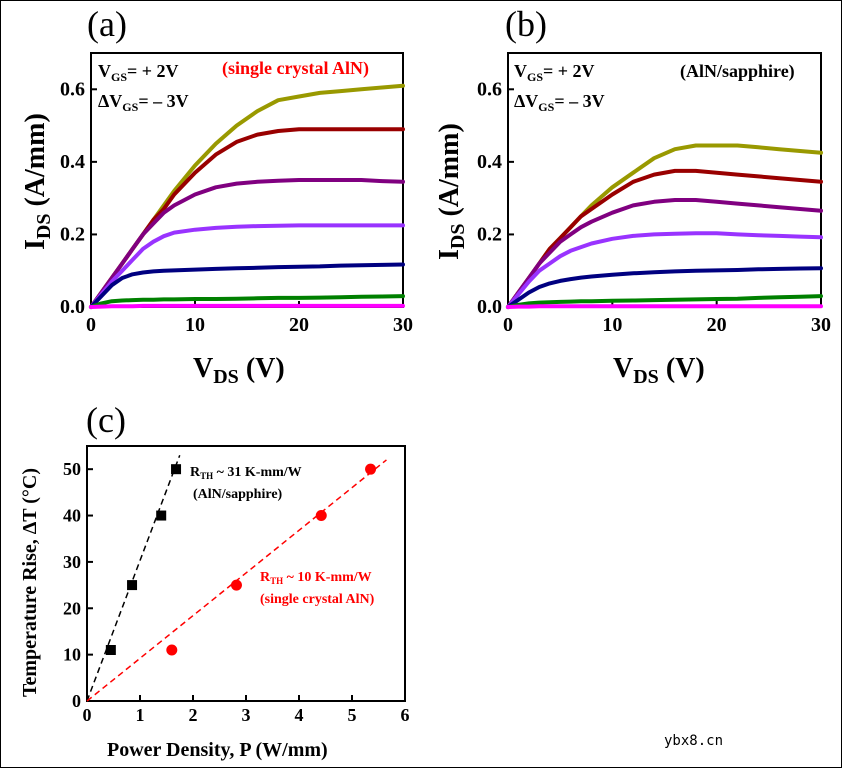  I want to click on panel-b-series, so click(664, 226).